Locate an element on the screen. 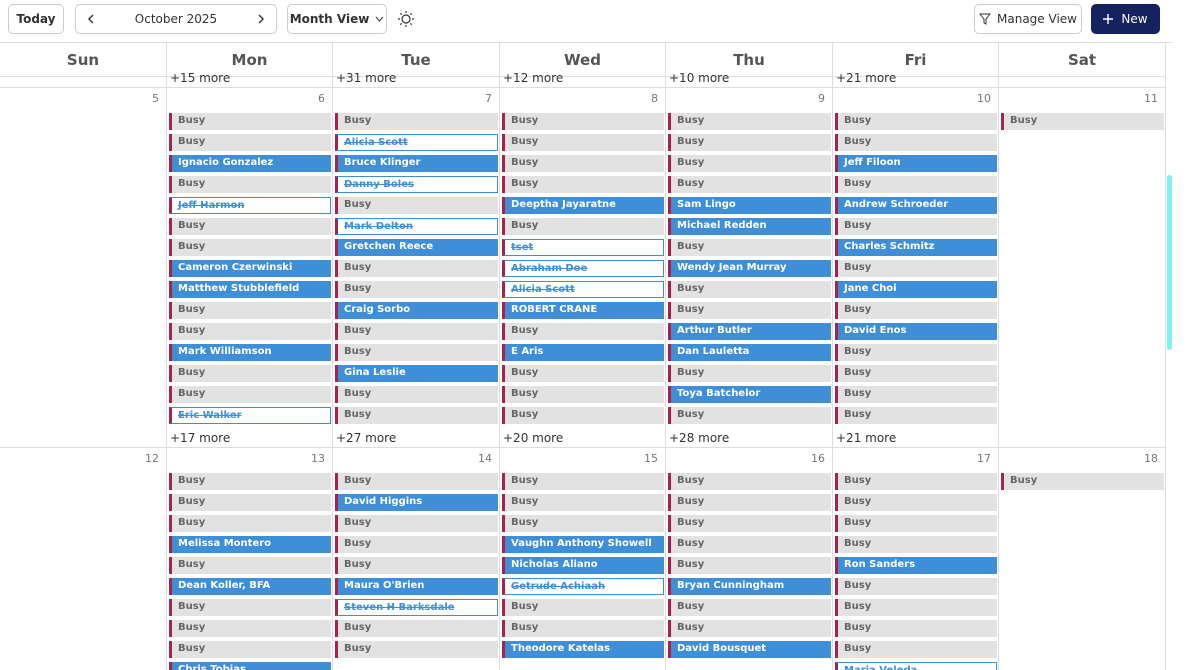 This screenshot has height=670, width=1200. event: Theodore Katelas is located at coordinates (583, 649).